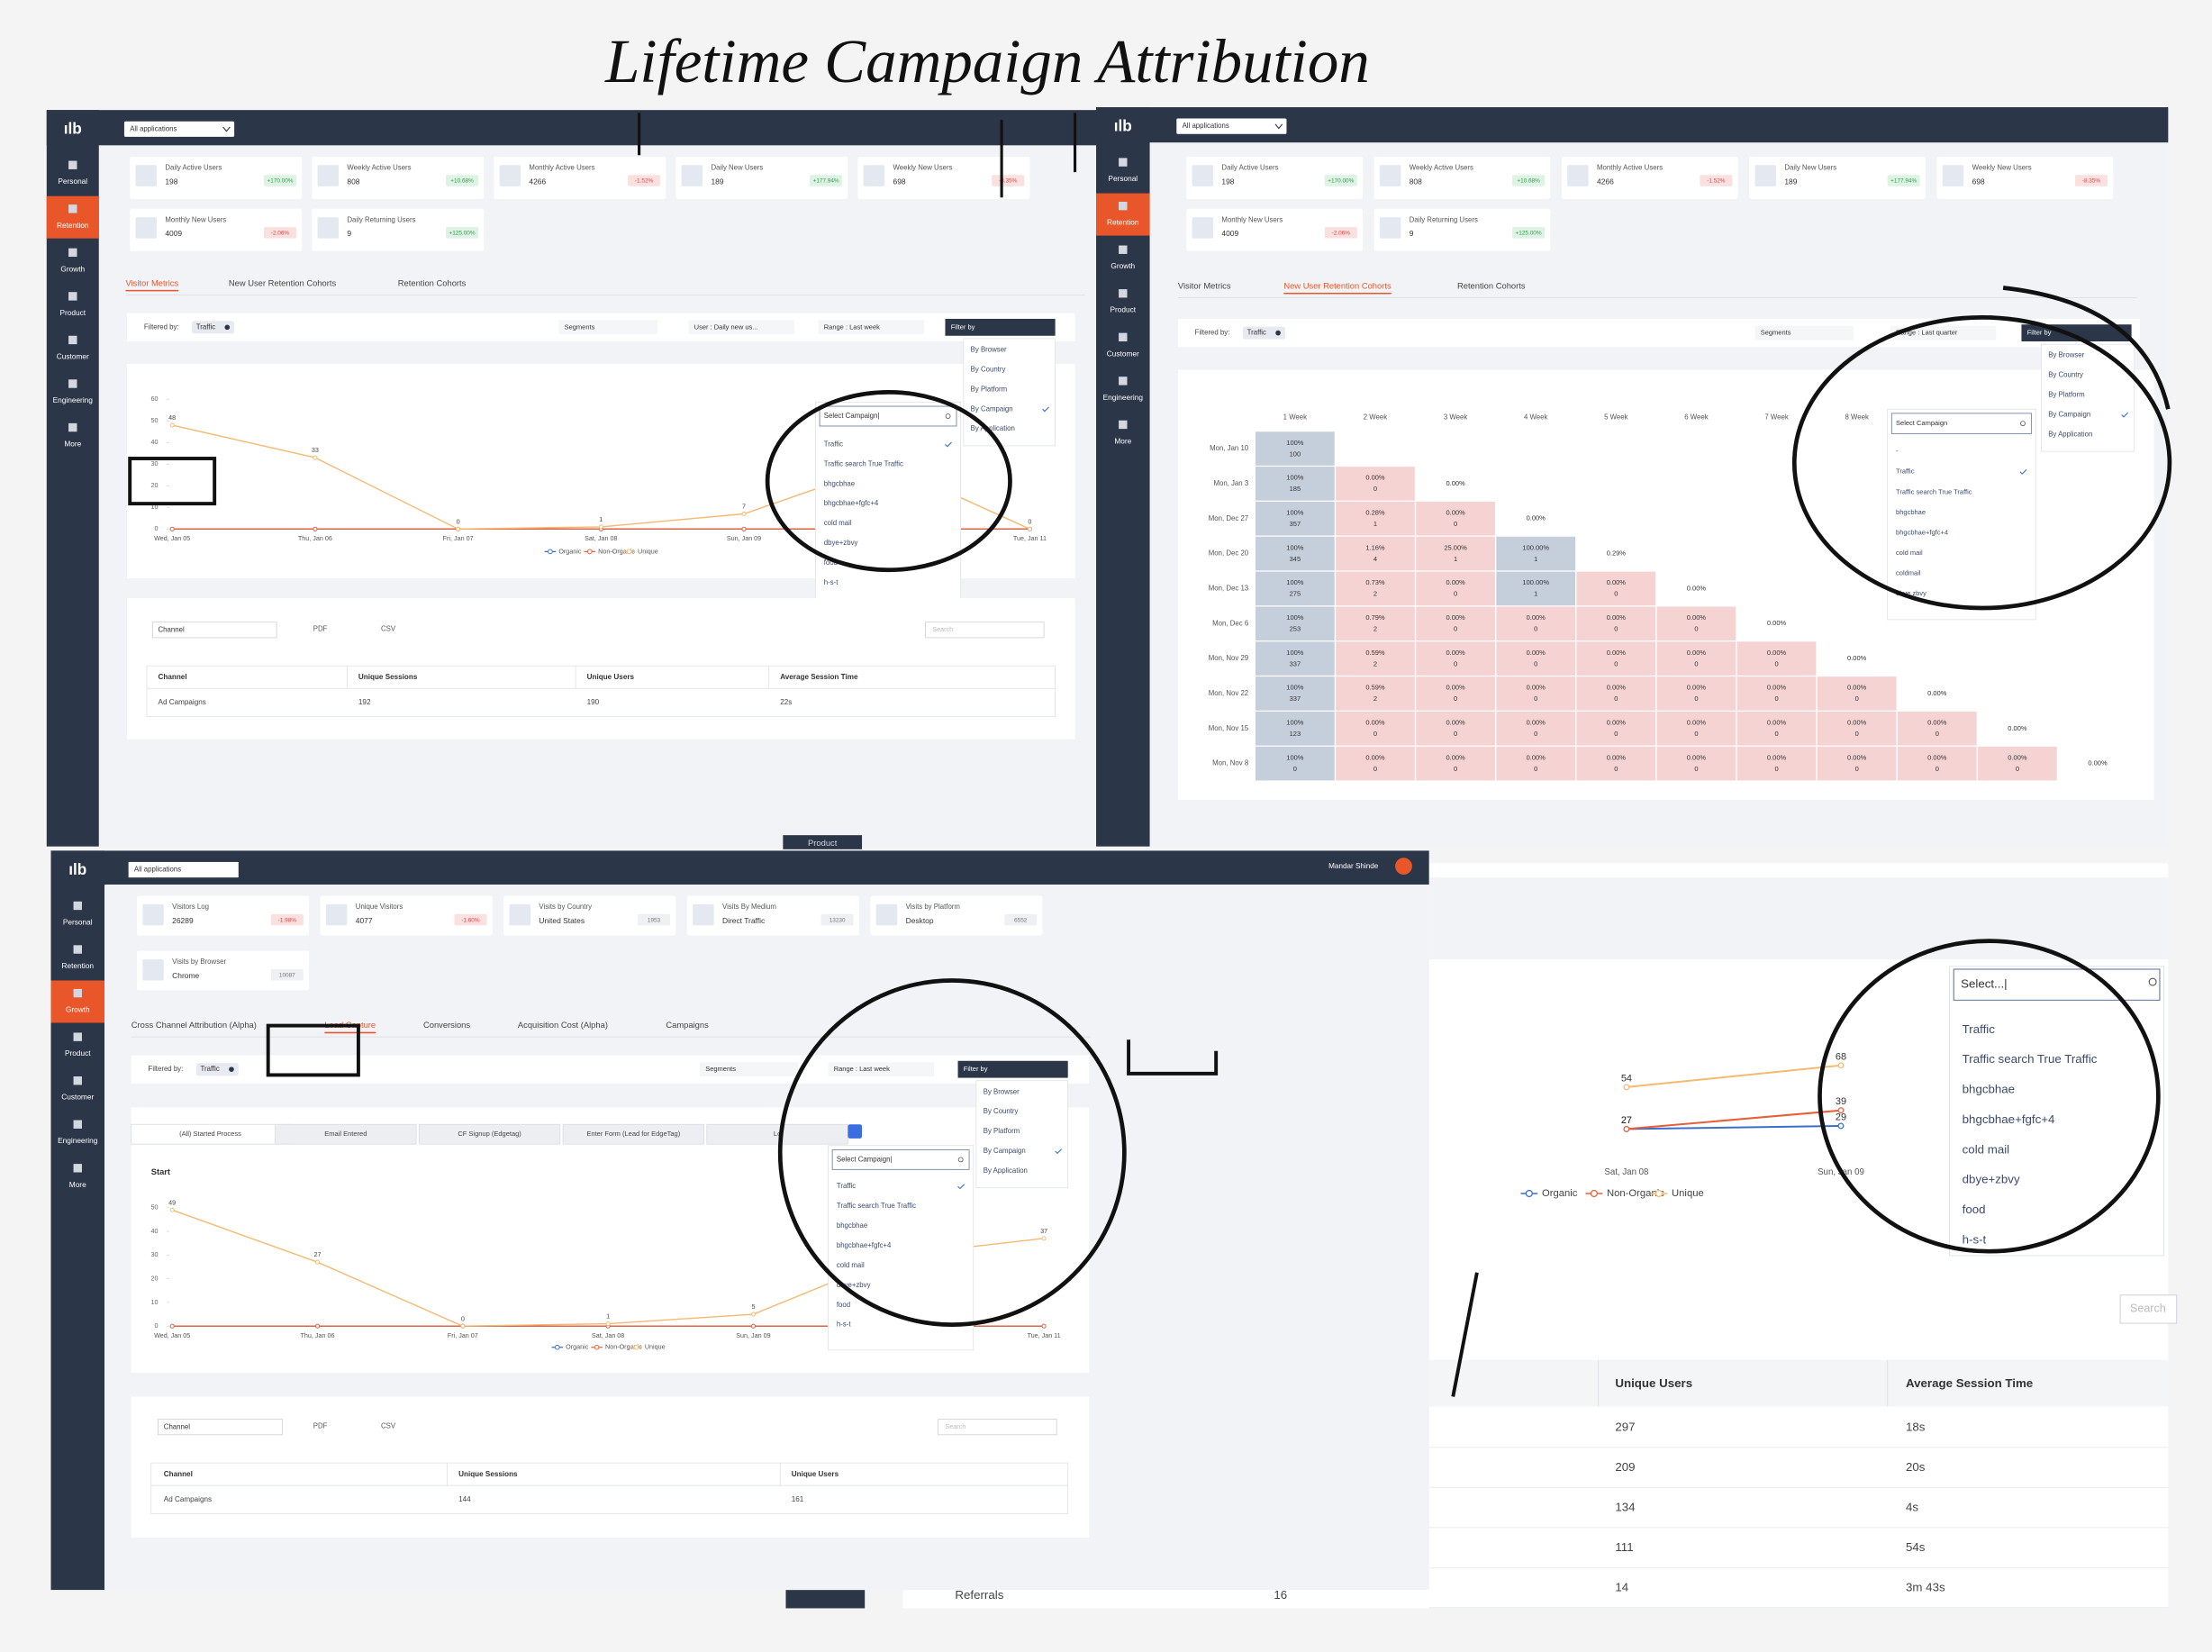 This screenshot has width=2212, height=1652. Describe the element at coordinates (1898, 451) in the screenshot. I see `campaign-option: -` at that location.